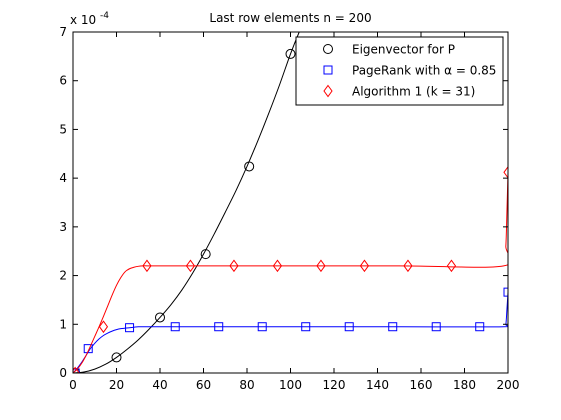 The image size is (561, 420). I want to click on x-tick-label: 60, so click(203, 385).